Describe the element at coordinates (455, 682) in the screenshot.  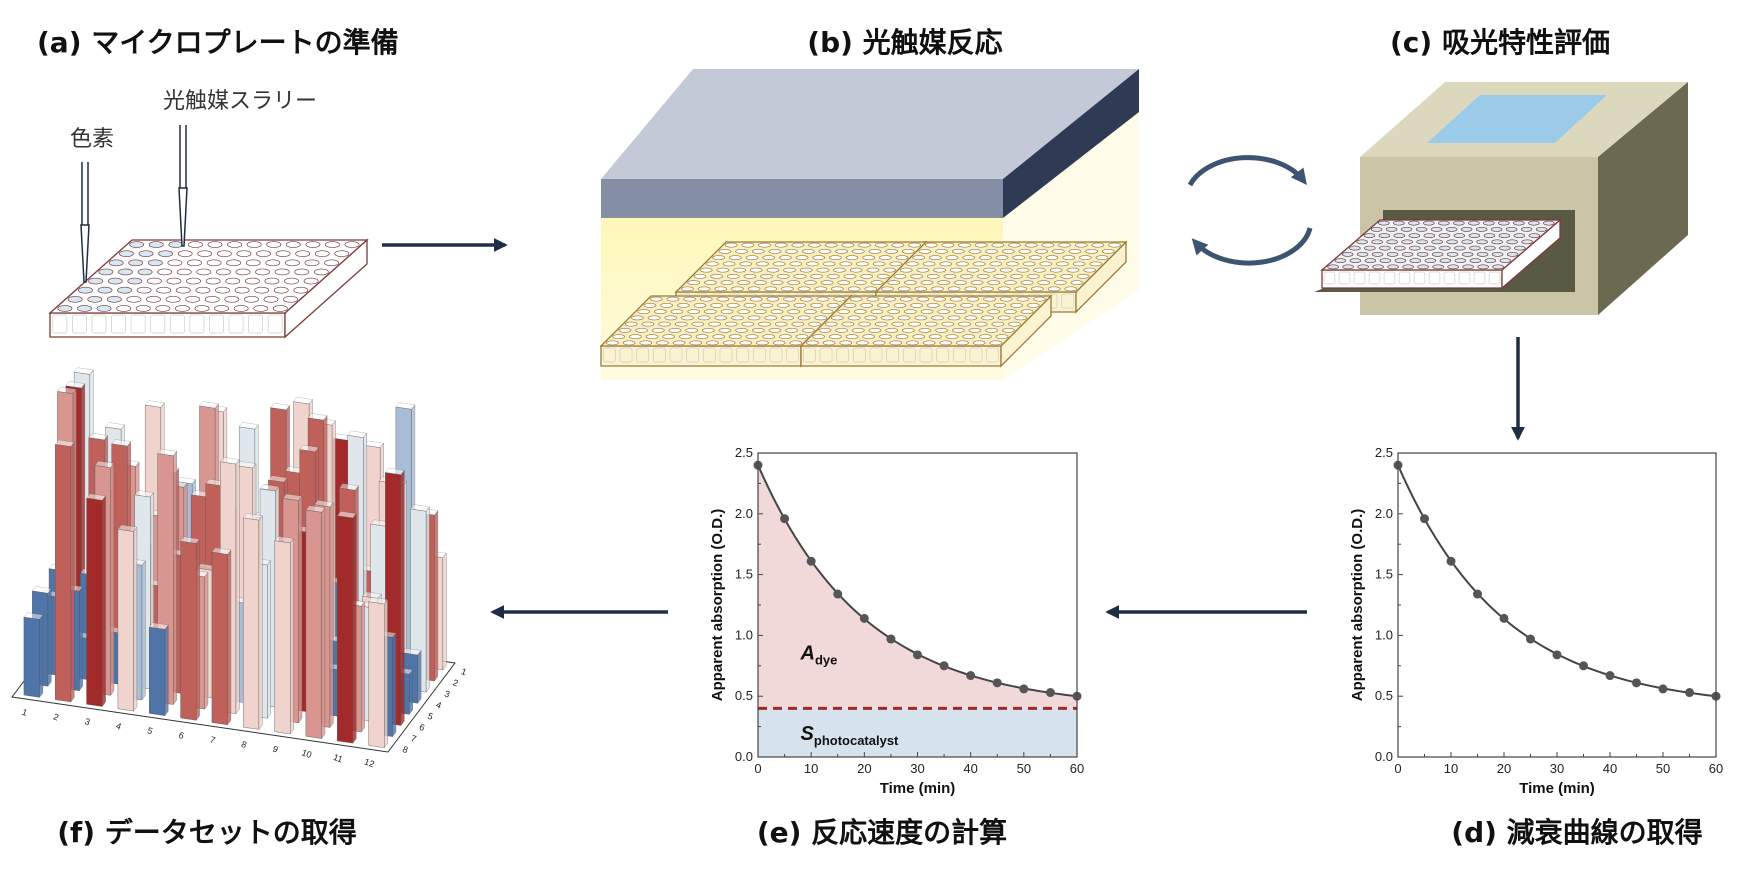
I see `y-tick-label: 2` at that location.